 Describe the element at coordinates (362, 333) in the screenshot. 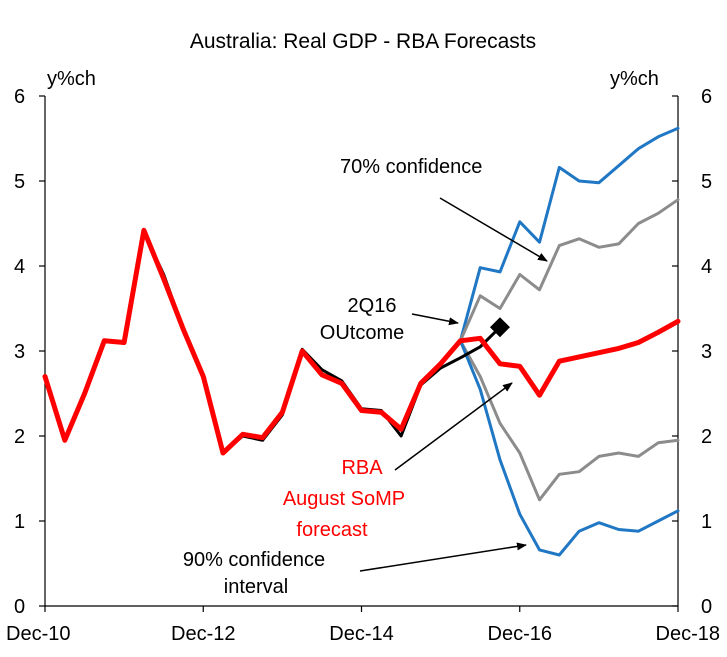

I see `annotation-2q16-line2: OUtcome` at that location.